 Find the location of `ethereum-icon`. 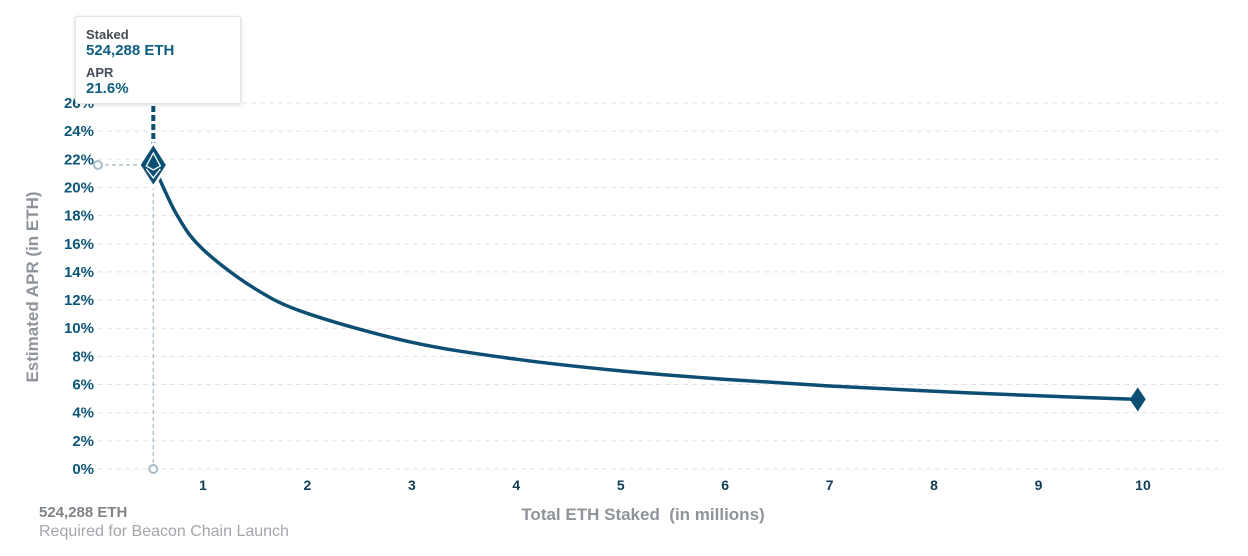

ethereum-icon is located at coordinates (153, 161).